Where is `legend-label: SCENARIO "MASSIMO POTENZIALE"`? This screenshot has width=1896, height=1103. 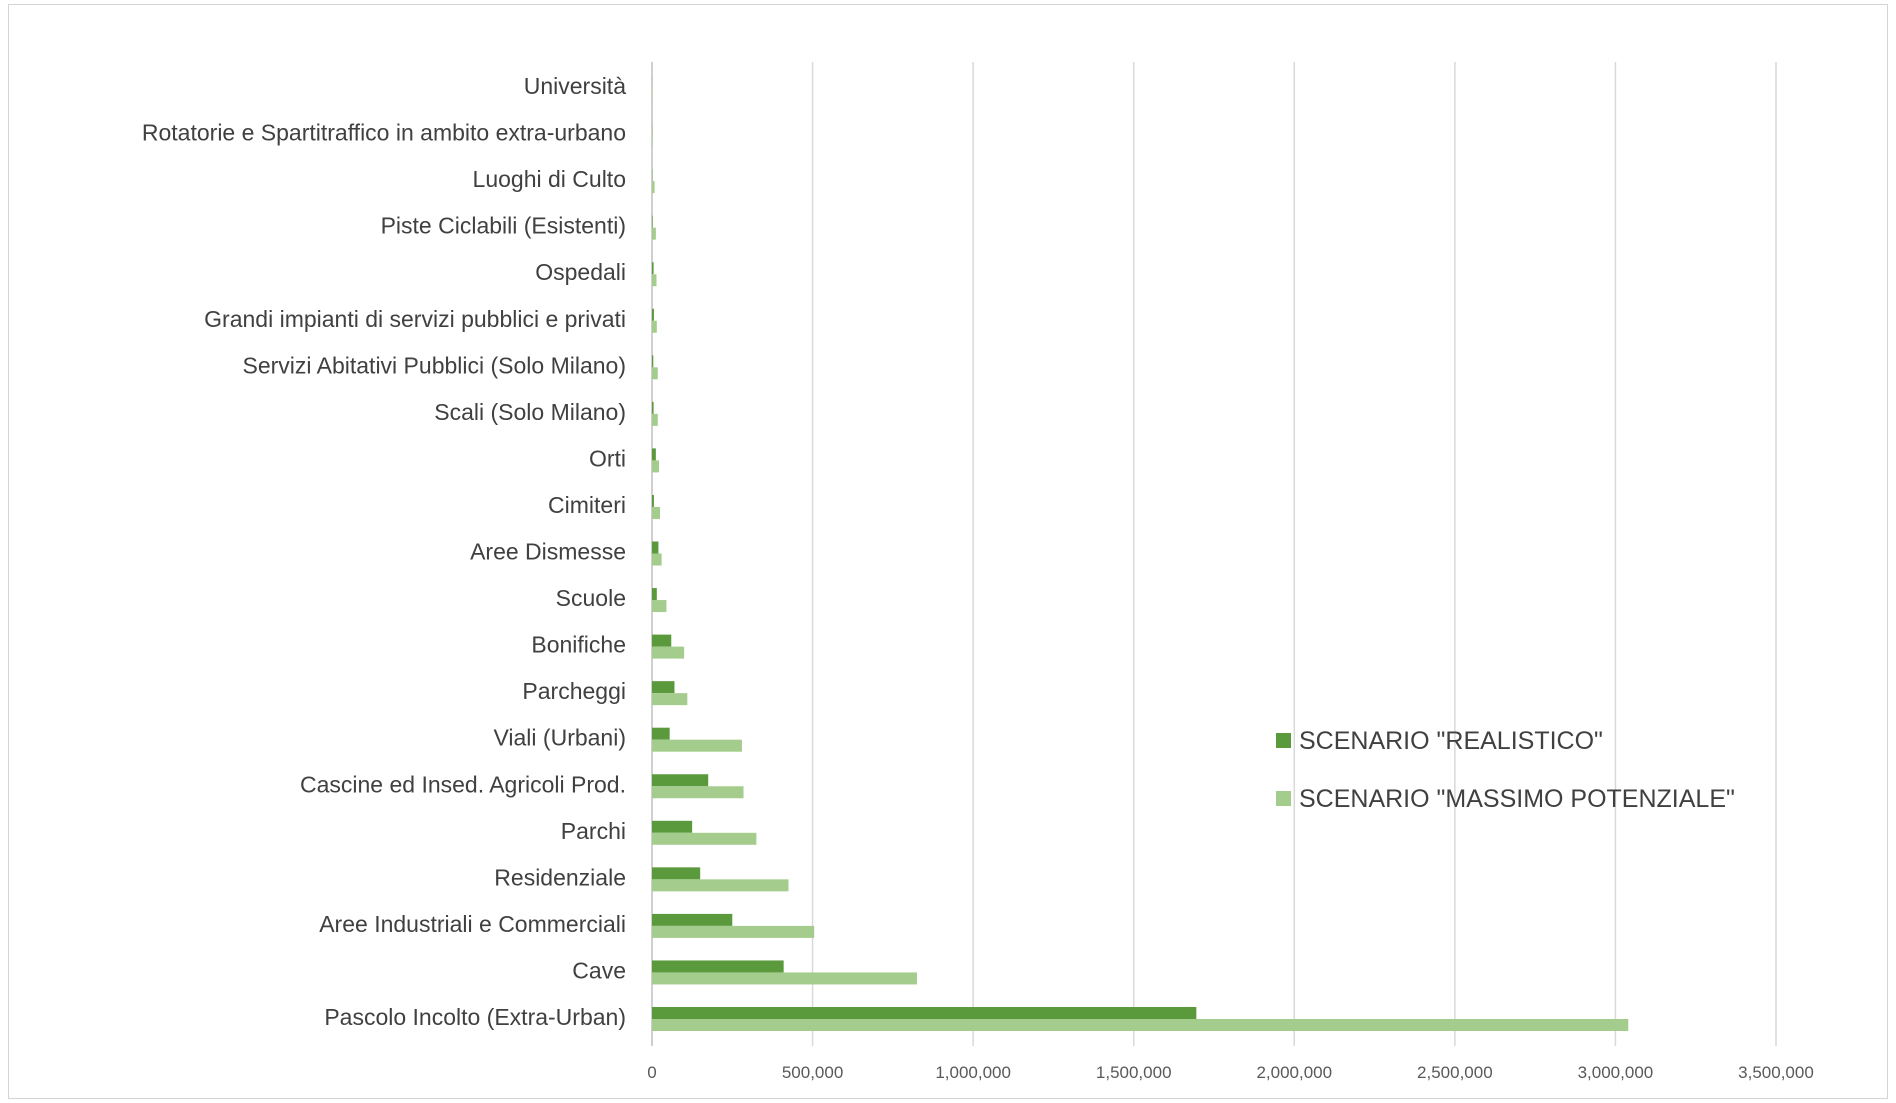 legend-label: SCENARIO "MASSIMO POTENZIALE" is located at coordinates (1517, 799).